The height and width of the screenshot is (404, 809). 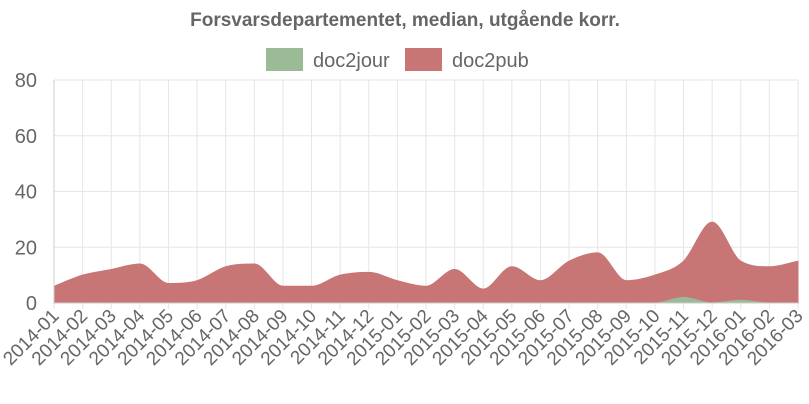 I want to click on legend-label: doc2pub, so click(x=490, y=61).